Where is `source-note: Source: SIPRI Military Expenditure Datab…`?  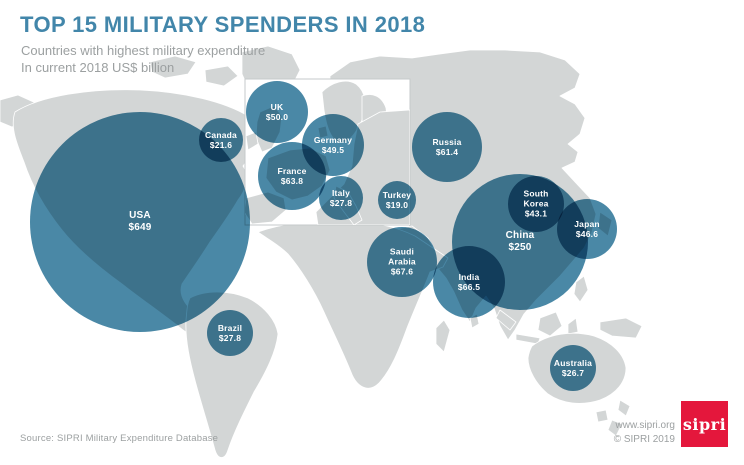
source-note: Source: SIPRI Military Expenditure Datab… is located at coordinates (119, 438).